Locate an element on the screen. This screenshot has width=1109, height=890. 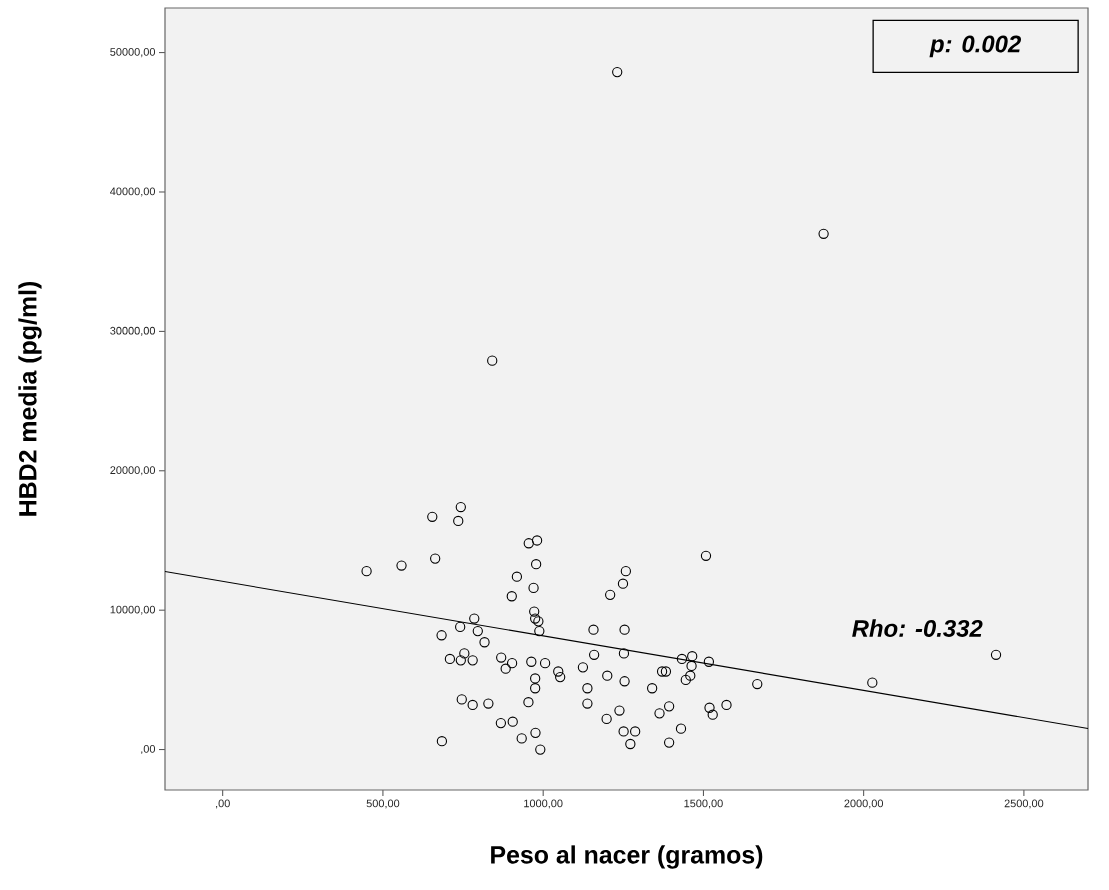
x-tick-label: 1000,00 is located at coordinates (543, 804).